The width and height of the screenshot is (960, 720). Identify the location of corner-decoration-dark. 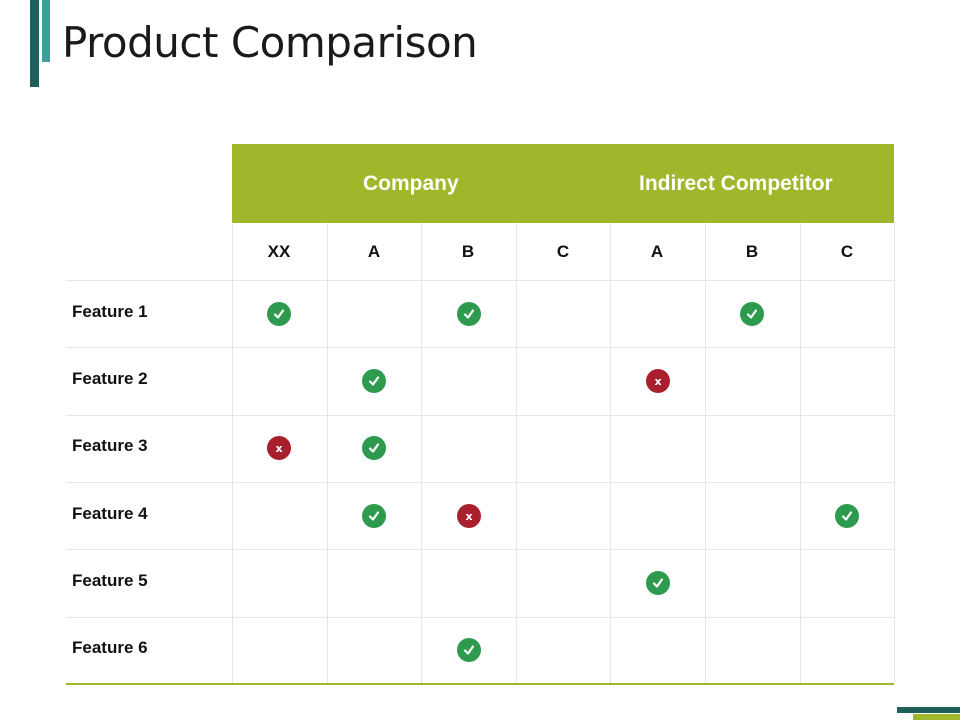
(928, 710).